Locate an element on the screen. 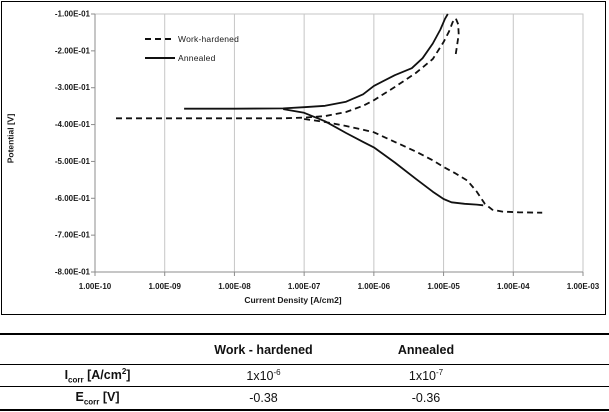  icorr-work-hardened-value: 1x10⁻⁶ is located at coordinates (263, 375).